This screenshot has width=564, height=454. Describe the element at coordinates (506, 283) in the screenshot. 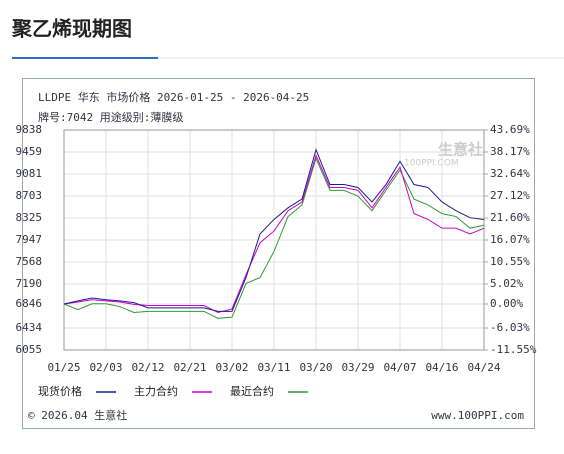

I see `y2-tick-label: 5.02%` at that location.